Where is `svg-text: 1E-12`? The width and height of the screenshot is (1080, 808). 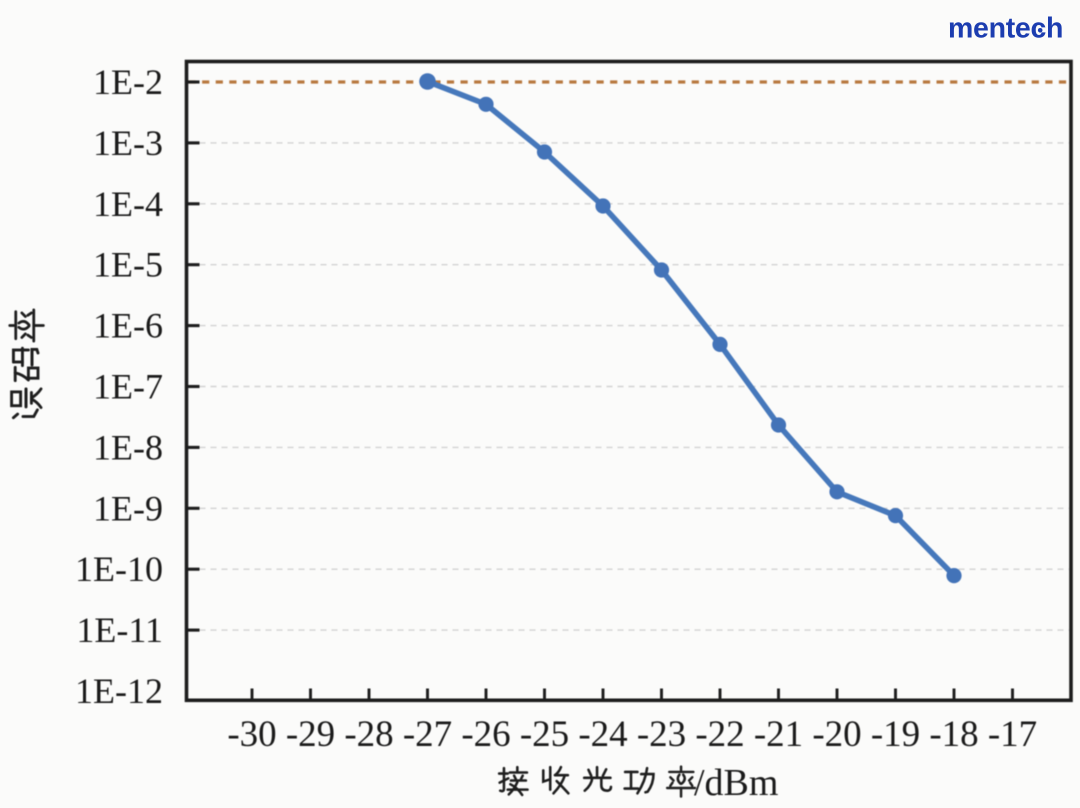 svg-text: 1E-12 is located at coordinates (119, 691).